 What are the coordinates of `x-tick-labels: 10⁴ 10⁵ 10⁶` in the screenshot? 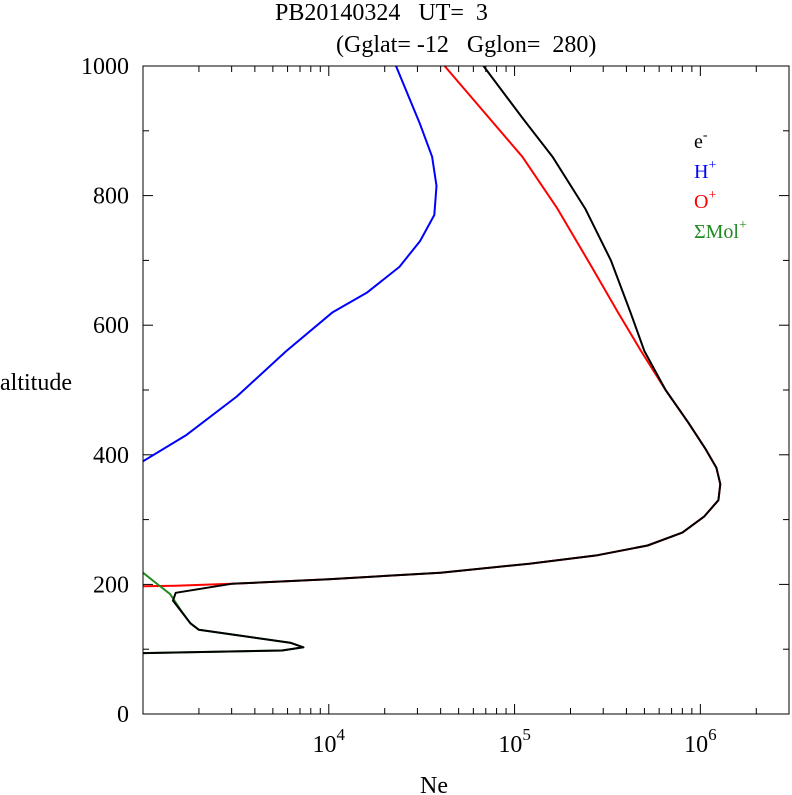 It's located at (515, 741).